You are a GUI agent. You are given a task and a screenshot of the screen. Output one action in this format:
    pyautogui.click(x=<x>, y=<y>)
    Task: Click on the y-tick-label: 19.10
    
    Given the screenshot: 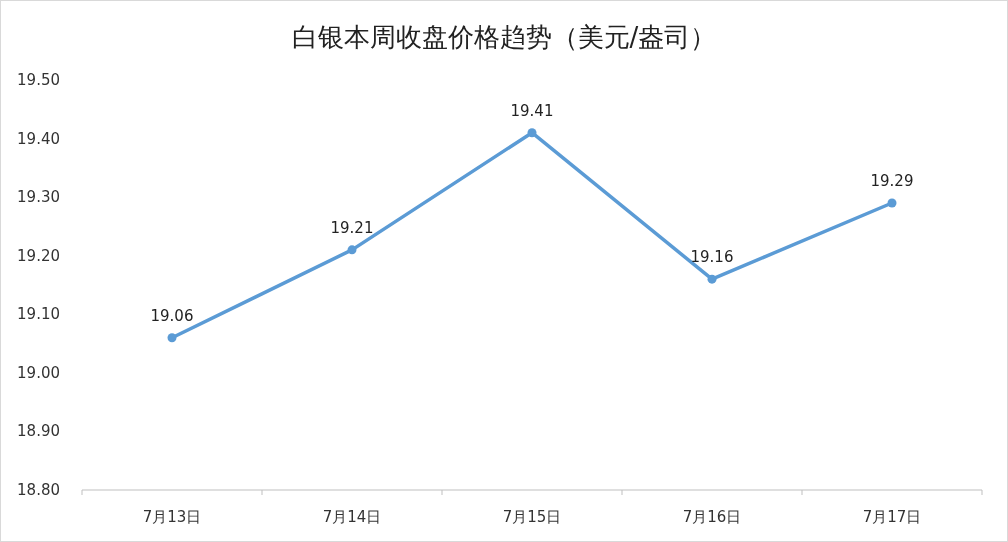 What is the action you would take?
    pyautogui.click(x=38, y=314)
    